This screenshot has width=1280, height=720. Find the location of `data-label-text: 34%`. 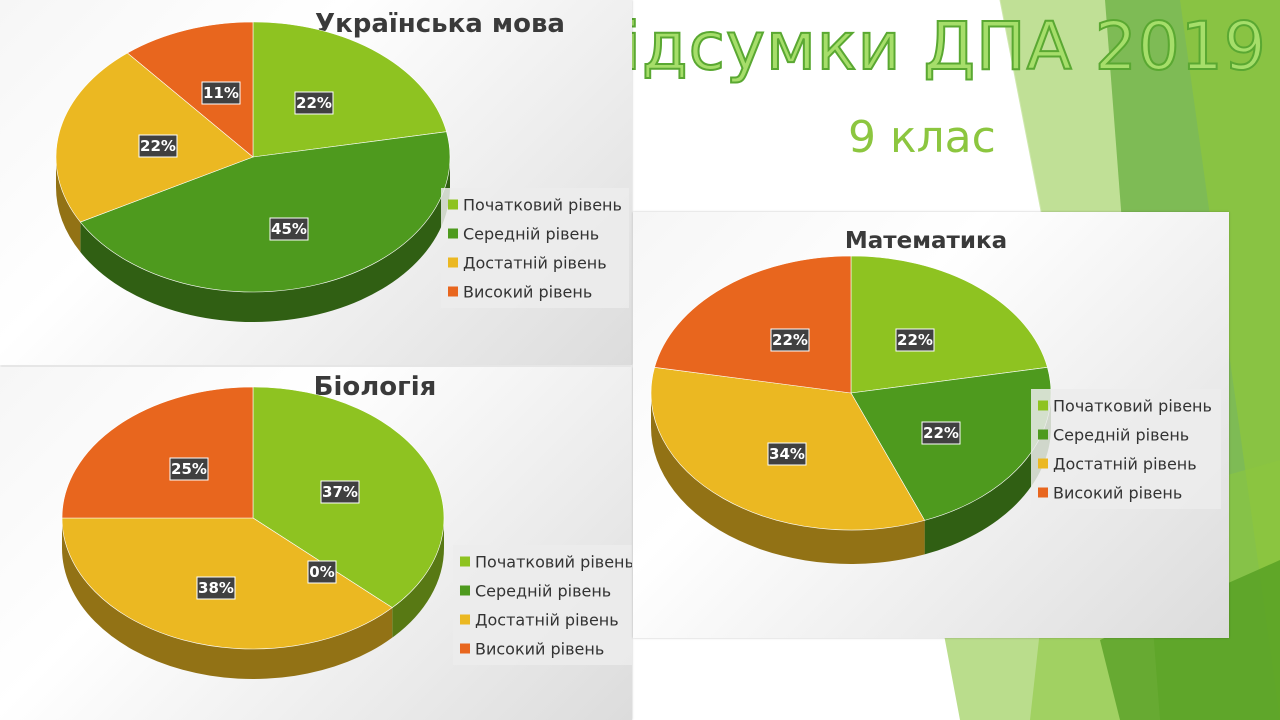

data-label-text: 34% is located at coordinates (787, 454).